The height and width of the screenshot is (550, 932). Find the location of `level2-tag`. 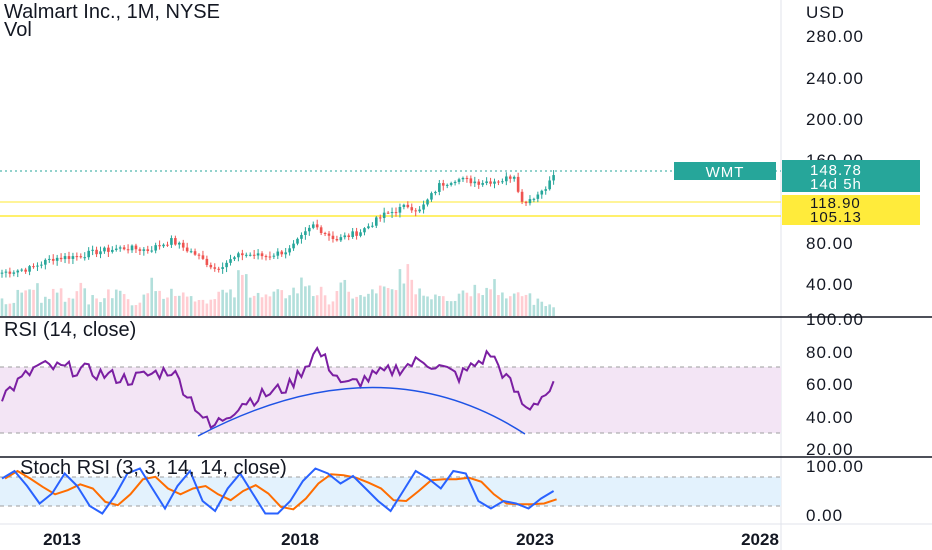

level2-tag is located at coordinates (851, 217).